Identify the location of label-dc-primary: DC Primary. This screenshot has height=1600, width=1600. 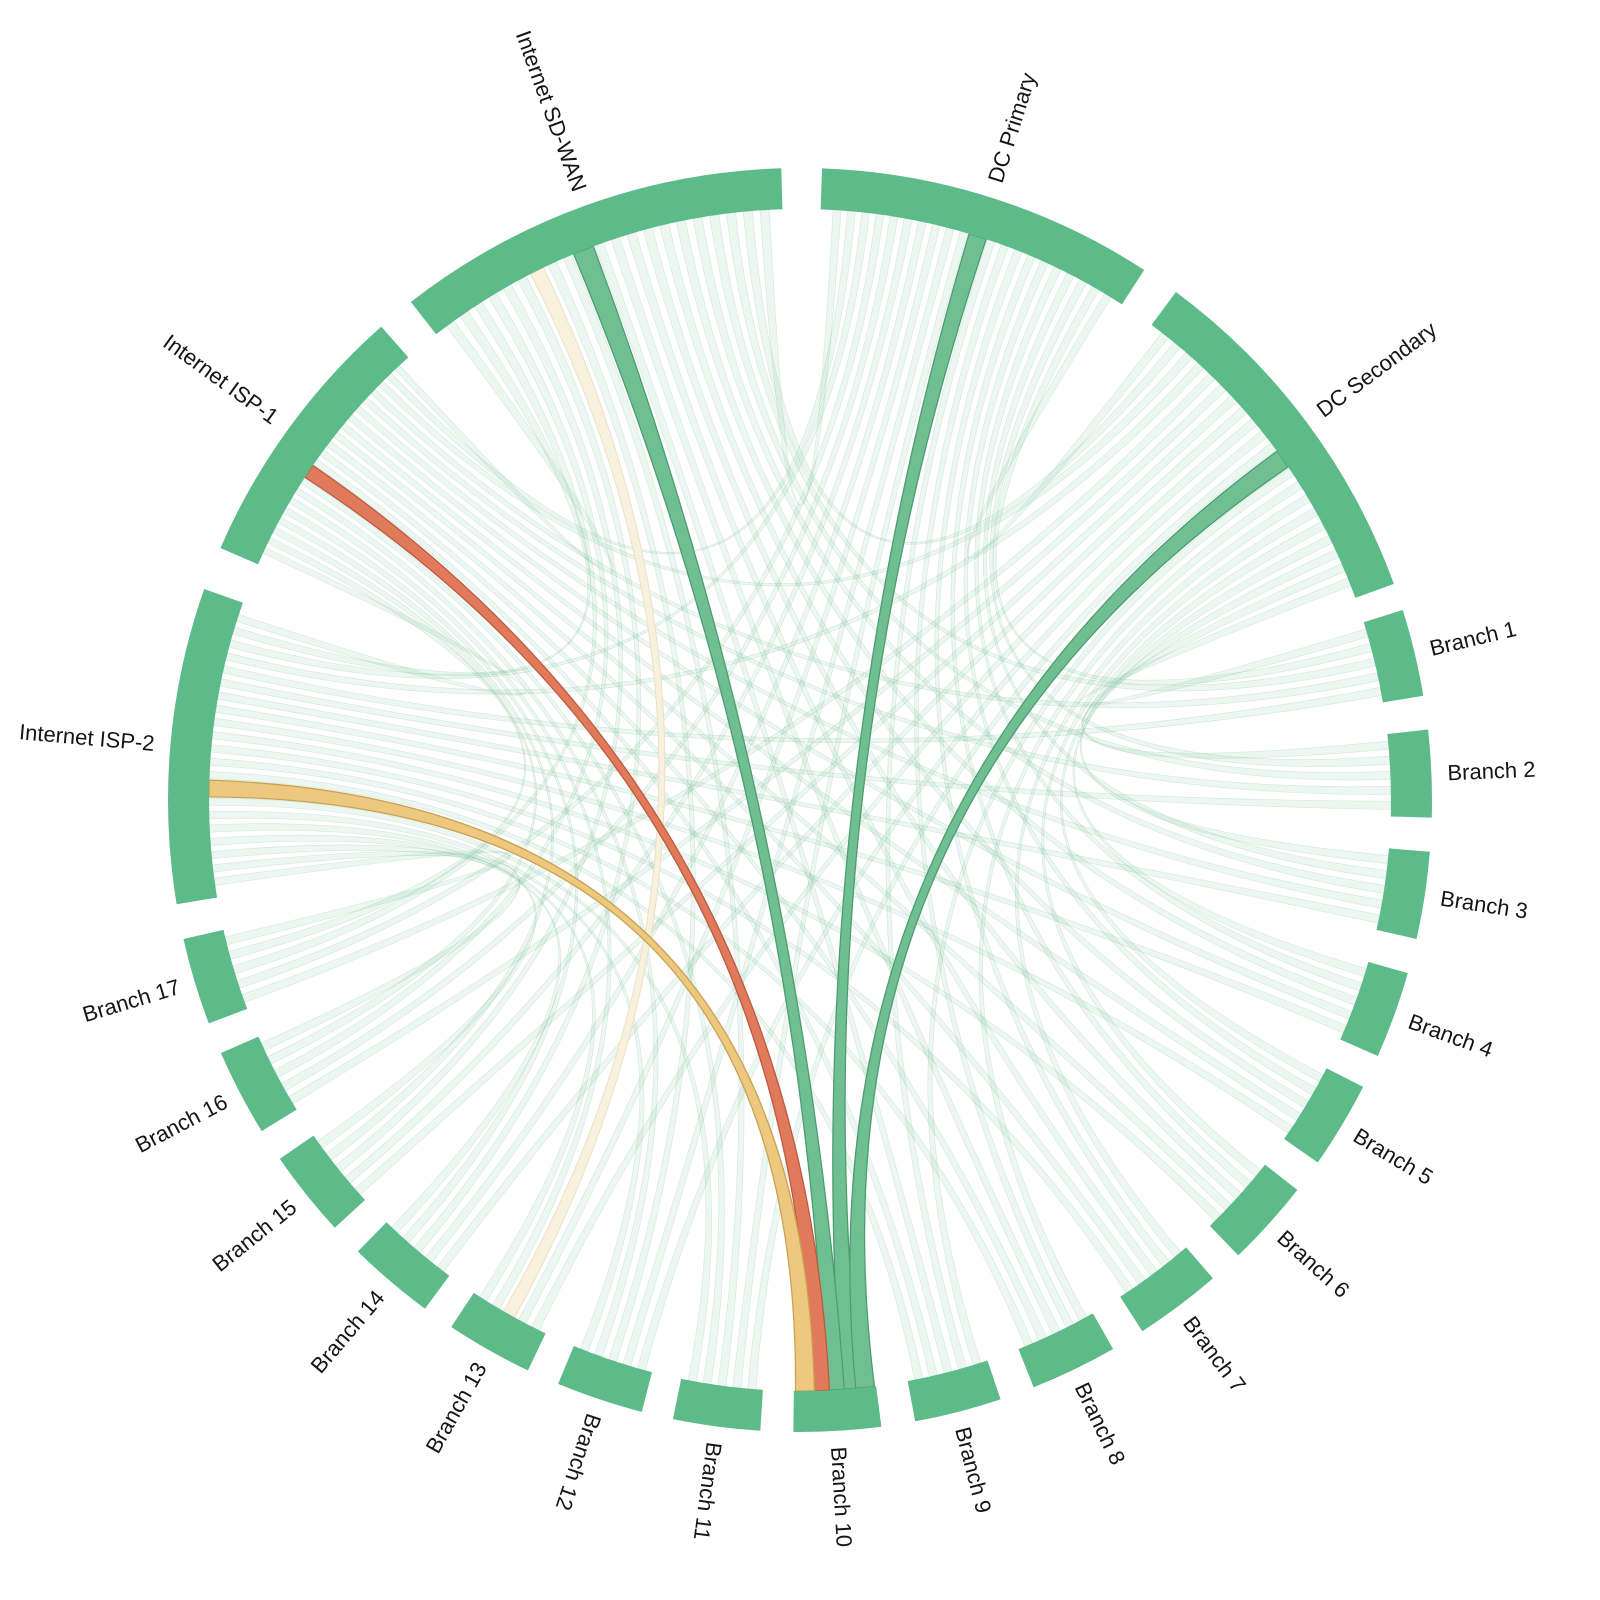
(1012, 128).